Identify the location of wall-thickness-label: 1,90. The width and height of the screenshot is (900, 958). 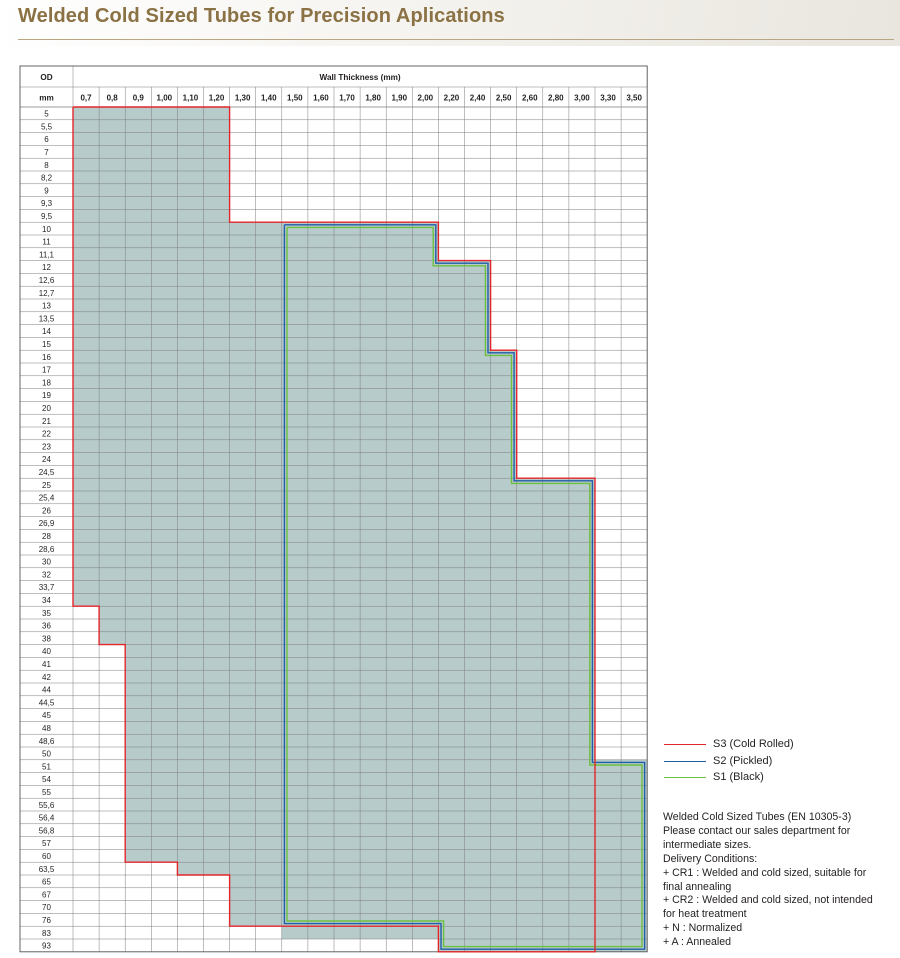
(399, 98).